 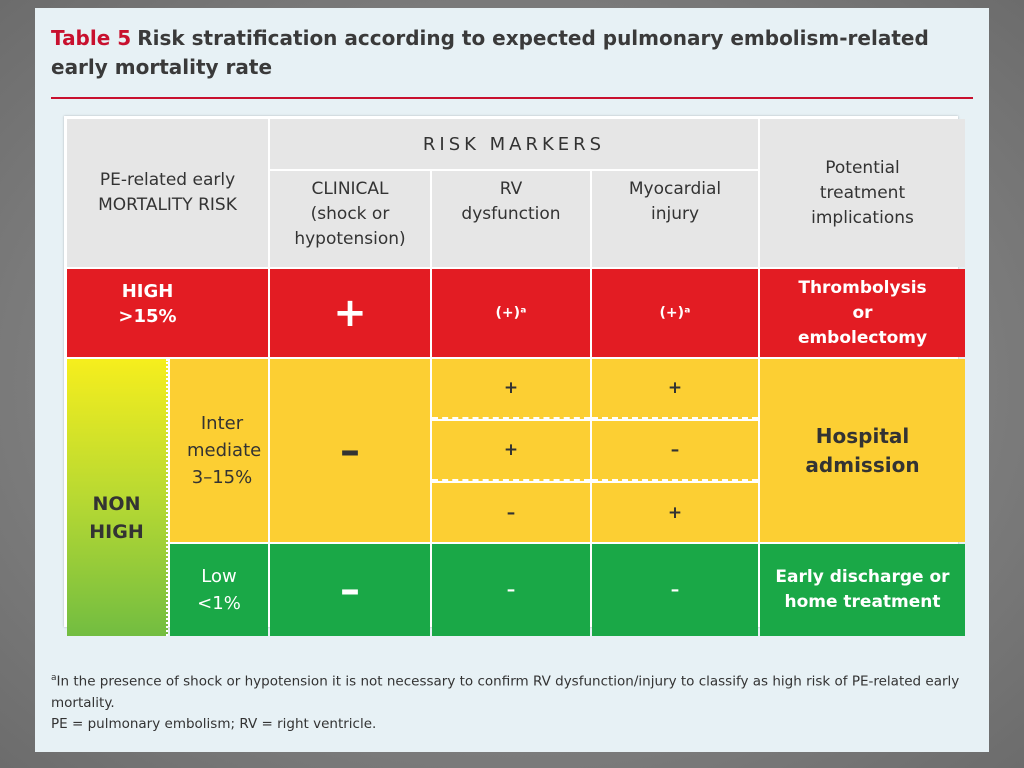 I want to click on low-myo-value: –, so click(x=675, y=590).